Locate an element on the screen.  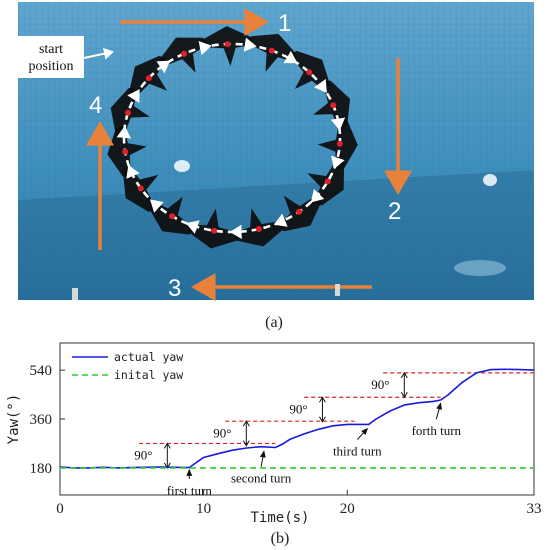
turn-label: forth turn is located at coordinates (437, 430).